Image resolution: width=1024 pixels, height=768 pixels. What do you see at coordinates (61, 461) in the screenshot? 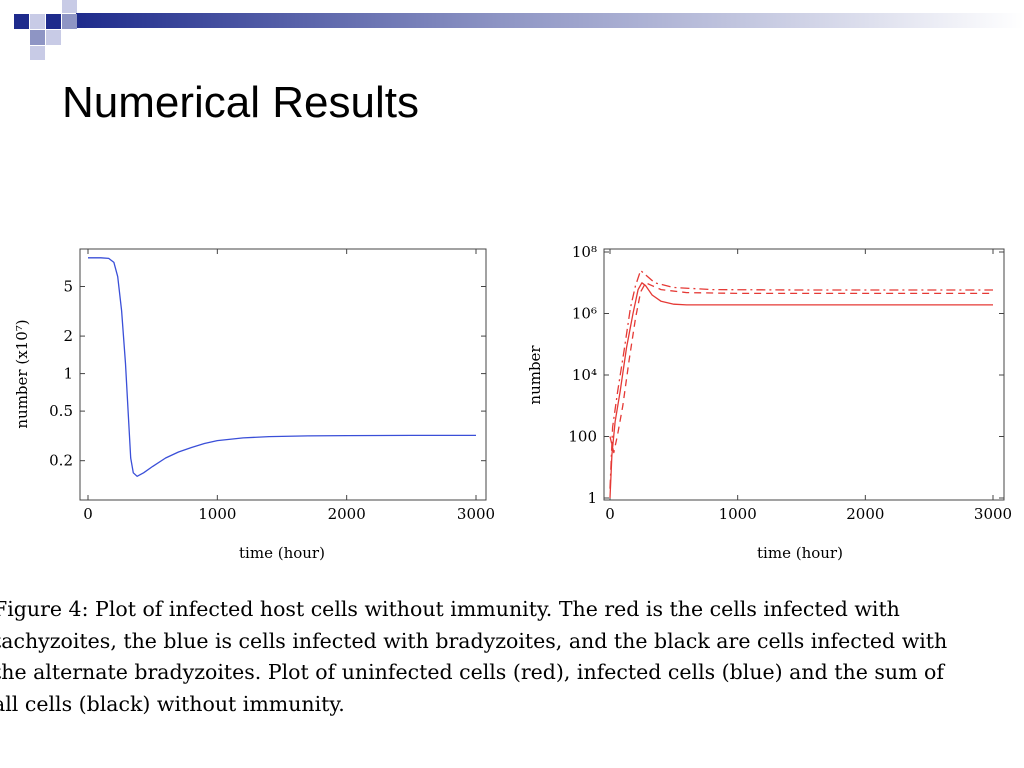
I see `y-tick-label: 0.2` at bounding box center [61, 461].